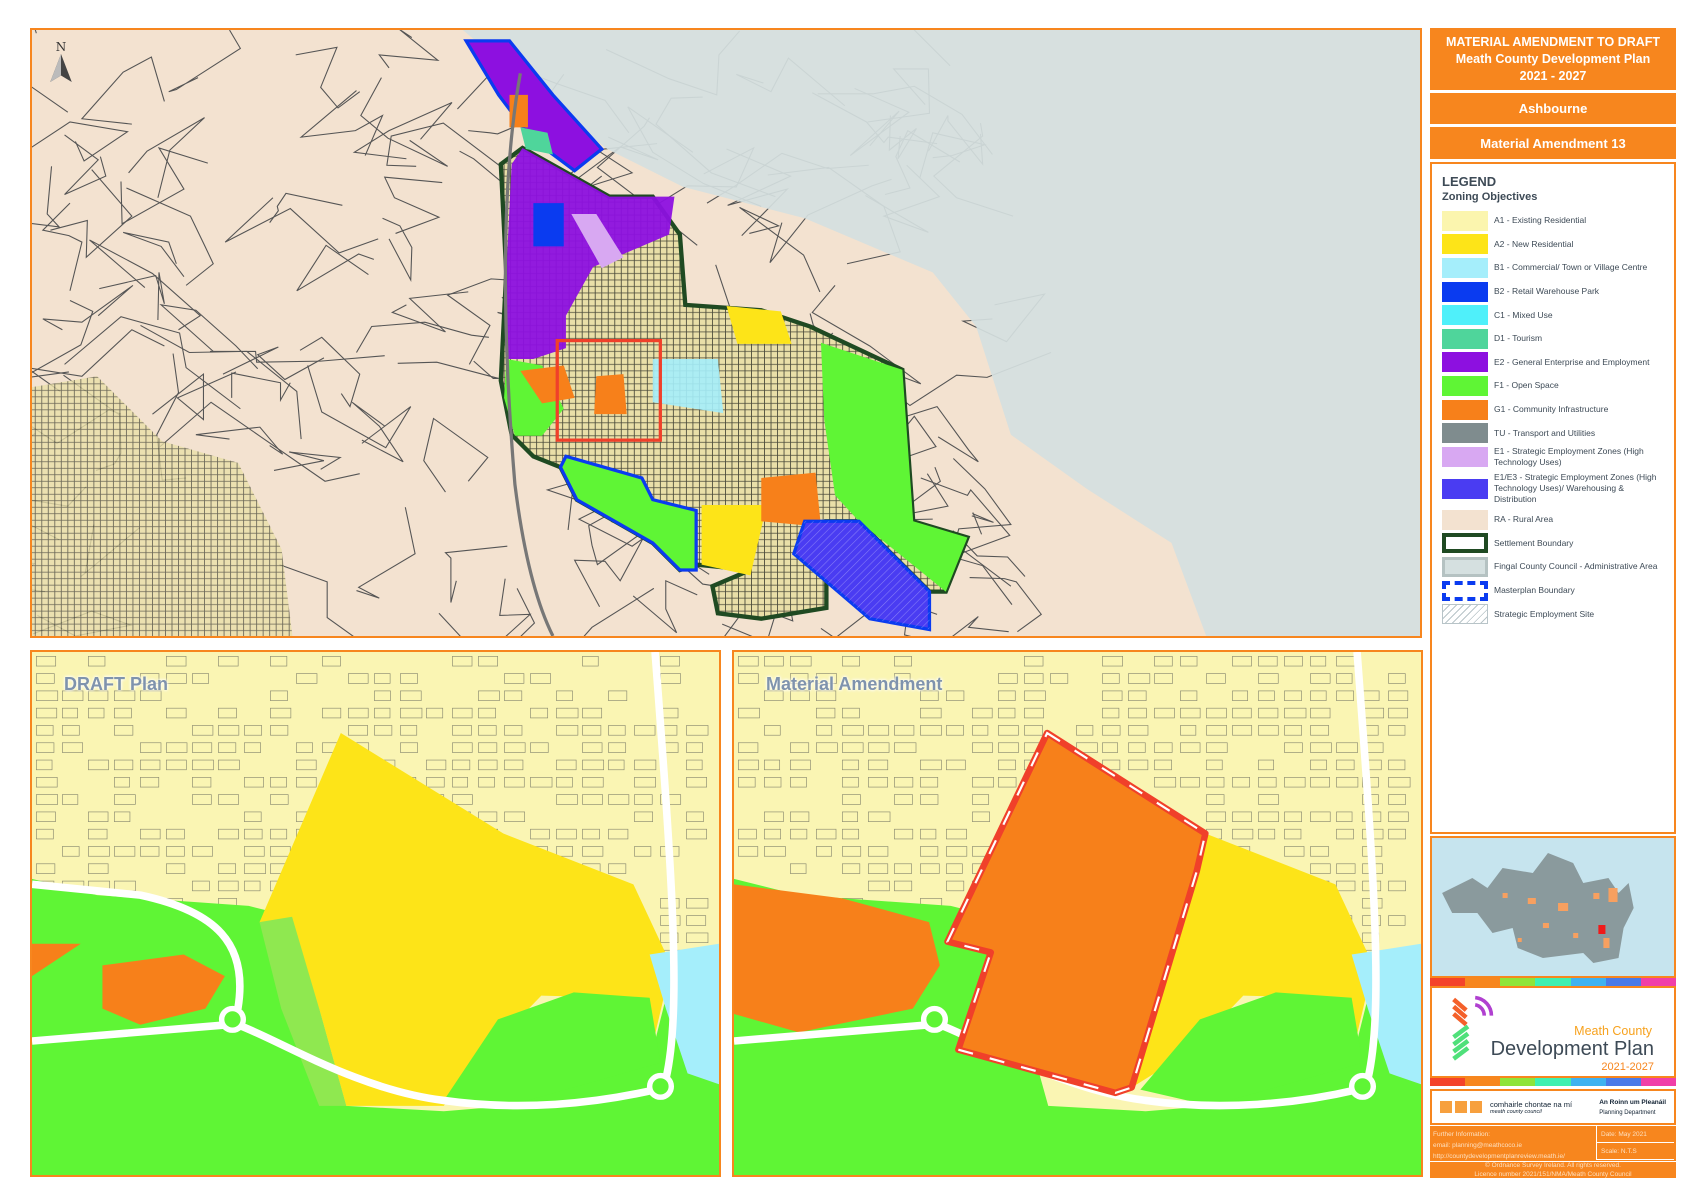 The image size is (1697, 1200). Describe the element at coordinates (536, 141) in the screenshot. I see `zone-d1-tourism` at that location.